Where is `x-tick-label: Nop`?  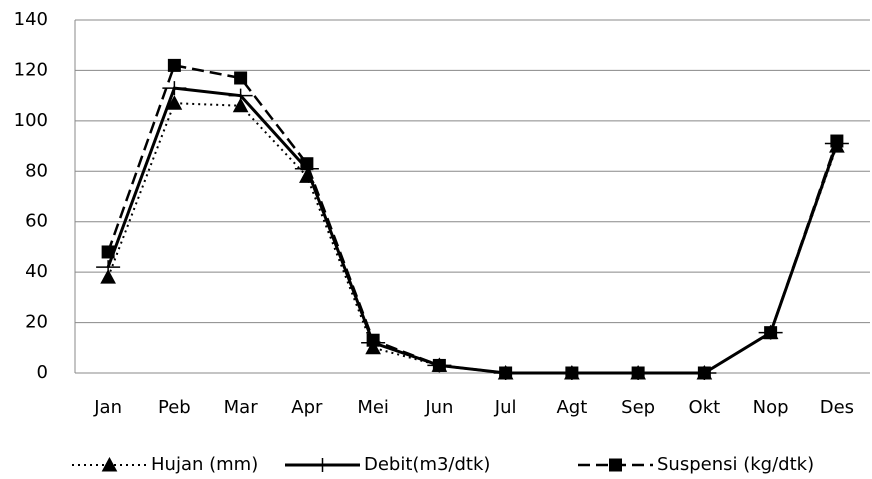 x-tick-label: Nop is located at coordinates (771, 407).